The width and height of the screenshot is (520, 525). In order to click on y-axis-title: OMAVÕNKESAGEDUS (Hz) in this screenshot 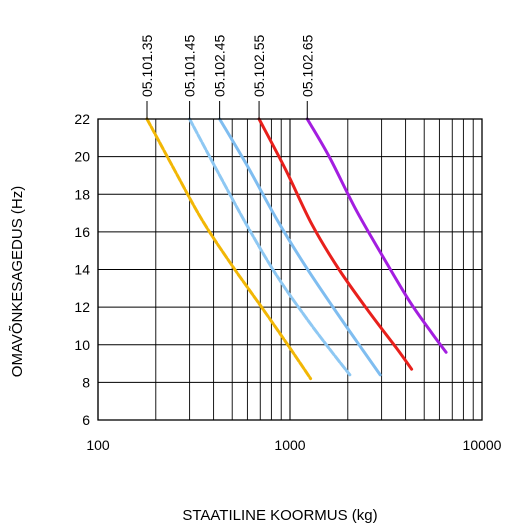, I will do `click(17, 281)`.